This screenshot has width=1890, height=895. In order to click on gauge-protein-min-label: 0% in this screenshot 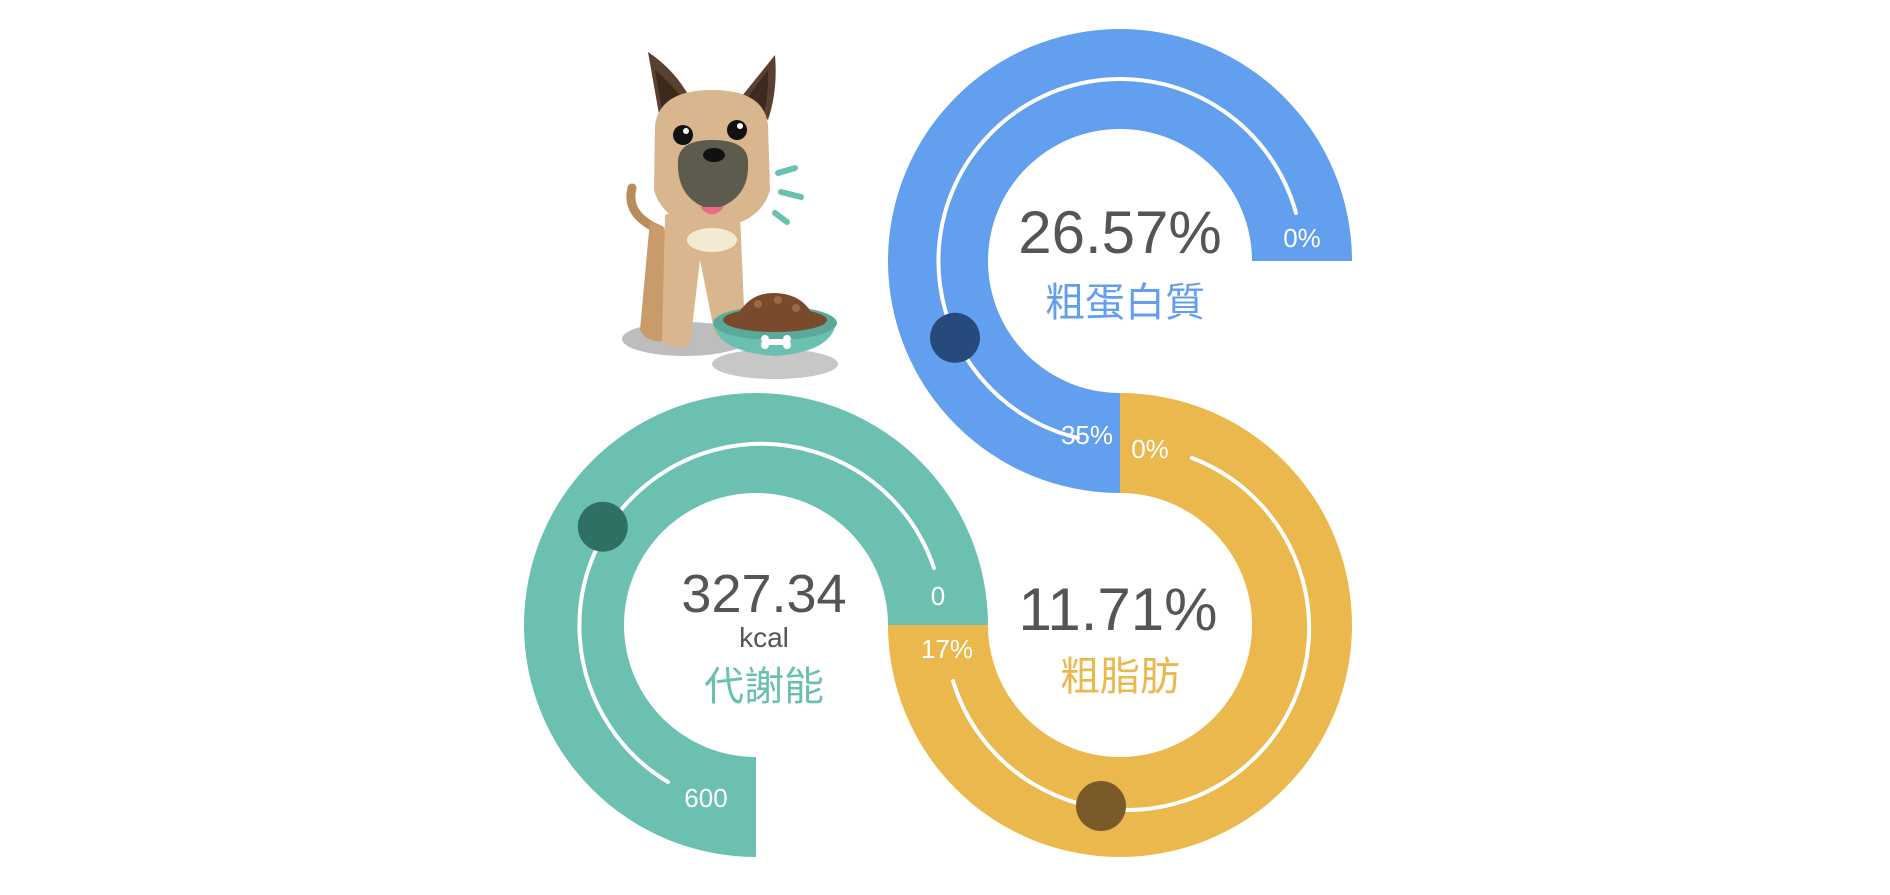, I will do `click(1302, 238)`.